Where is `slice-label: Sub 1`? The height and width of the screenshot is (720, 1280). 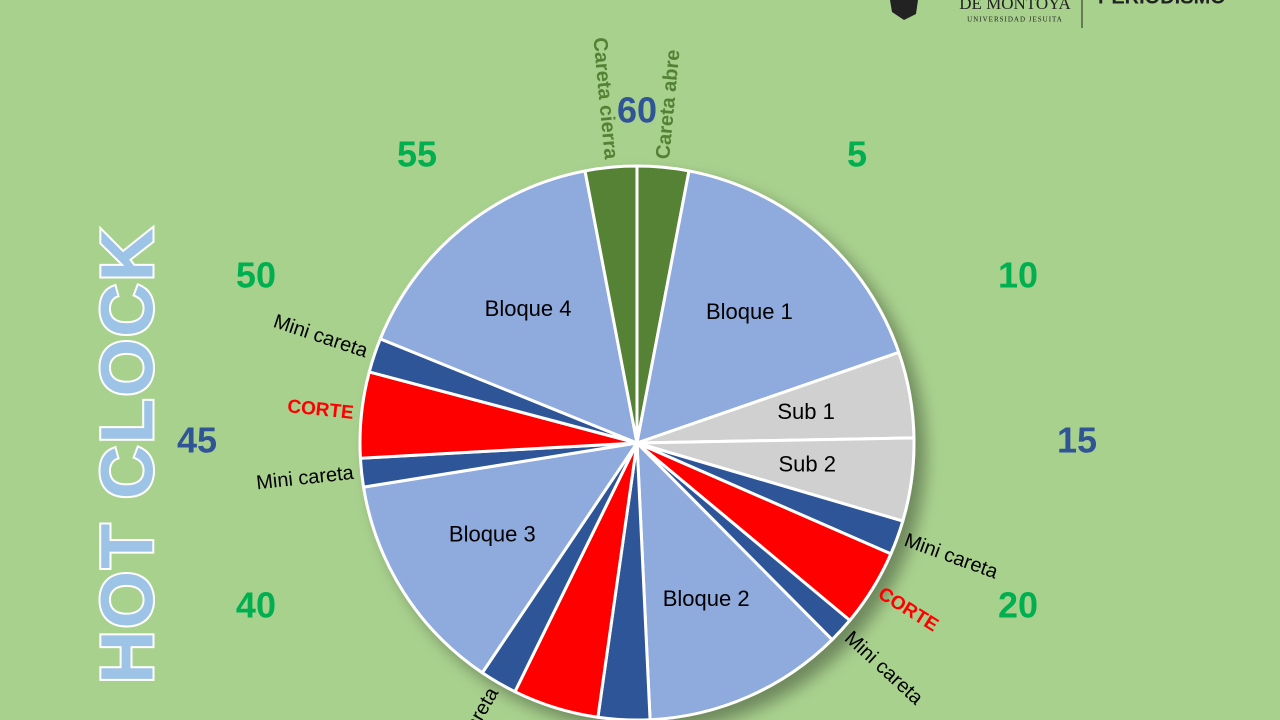
slice-label: Sub 1 is located at coordinates (806, 411).